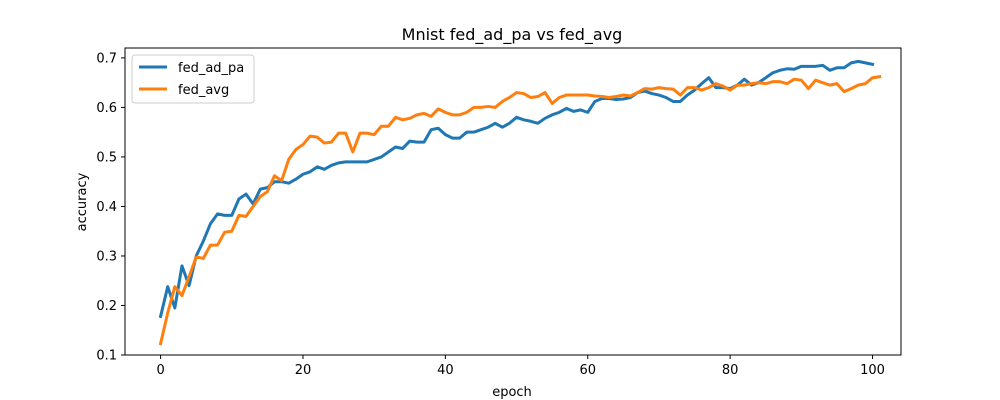 Image resolution: width=1000 pixels, height=400 pixels. I want to click on legend-label-fed-avg: fed_avg, so click(203, 90).